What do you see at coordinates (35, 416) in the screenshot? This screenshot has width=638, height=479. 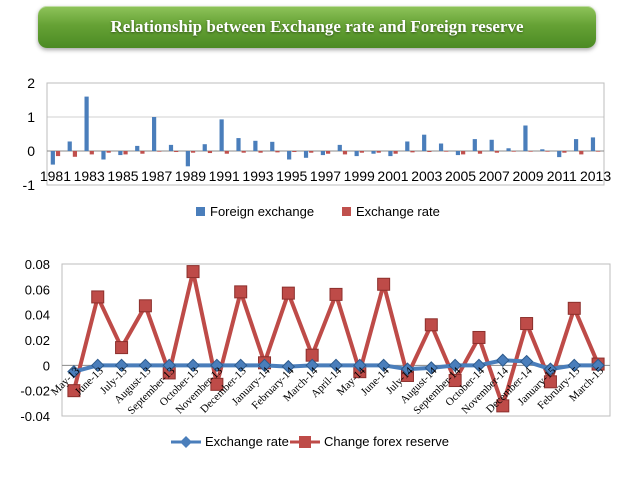 I see `y-tick-label: -0.04` at bounding box center [35, 416].